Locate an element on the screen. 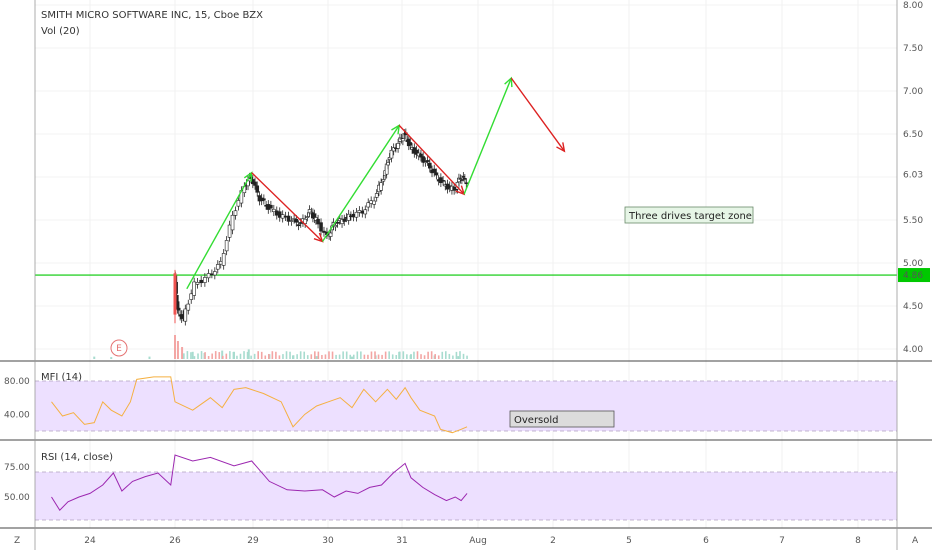  date-tick-label: 29 is located at coordinates (253, 541).